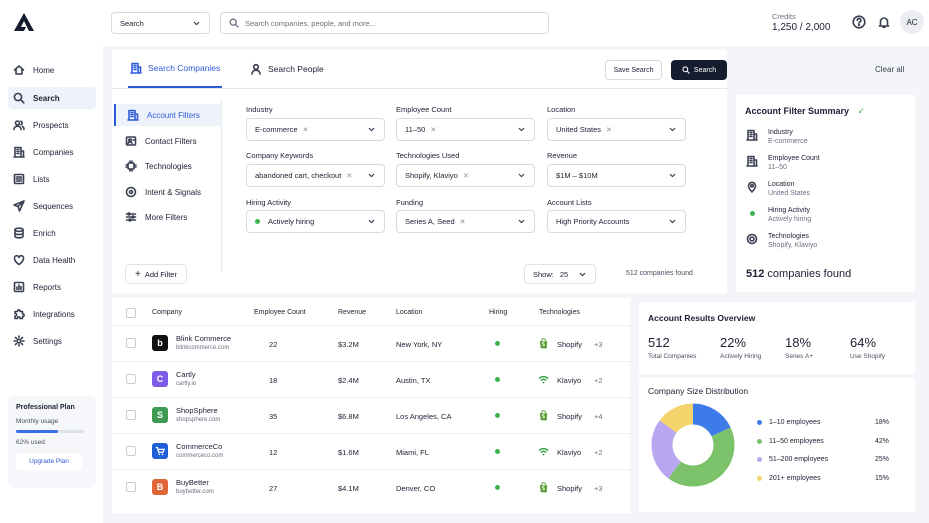 Image resolution: width=929 pixels, height=523 pixels. What do you see at coordinates (273, 452) in the screenshot?
I see `employee-count: 12` at bounding box center [273, 452].